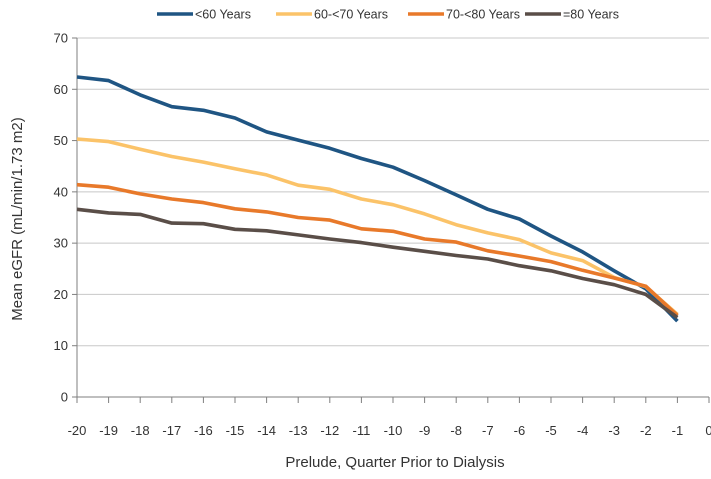  Describe the element at coordinates (551, 430) in the screenshot. I see `x-tick-label: -5` at that location.